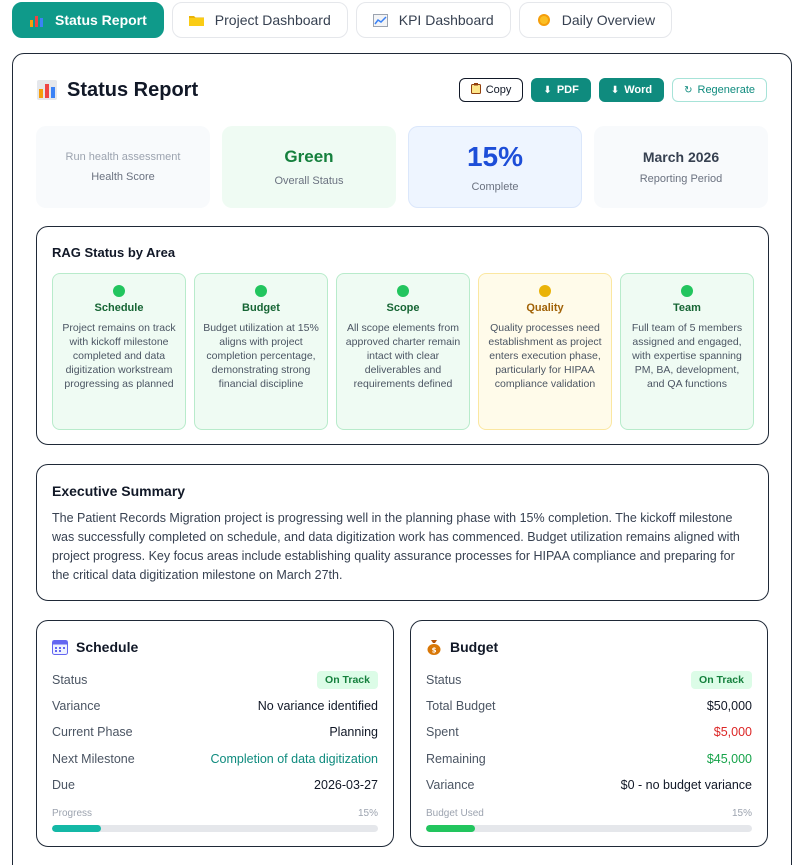  What do you see at coordinates (215, 732) in the screenshot?
I see `schedule-phase-row: Current Phase Planning` at bounding box center [215, 732].